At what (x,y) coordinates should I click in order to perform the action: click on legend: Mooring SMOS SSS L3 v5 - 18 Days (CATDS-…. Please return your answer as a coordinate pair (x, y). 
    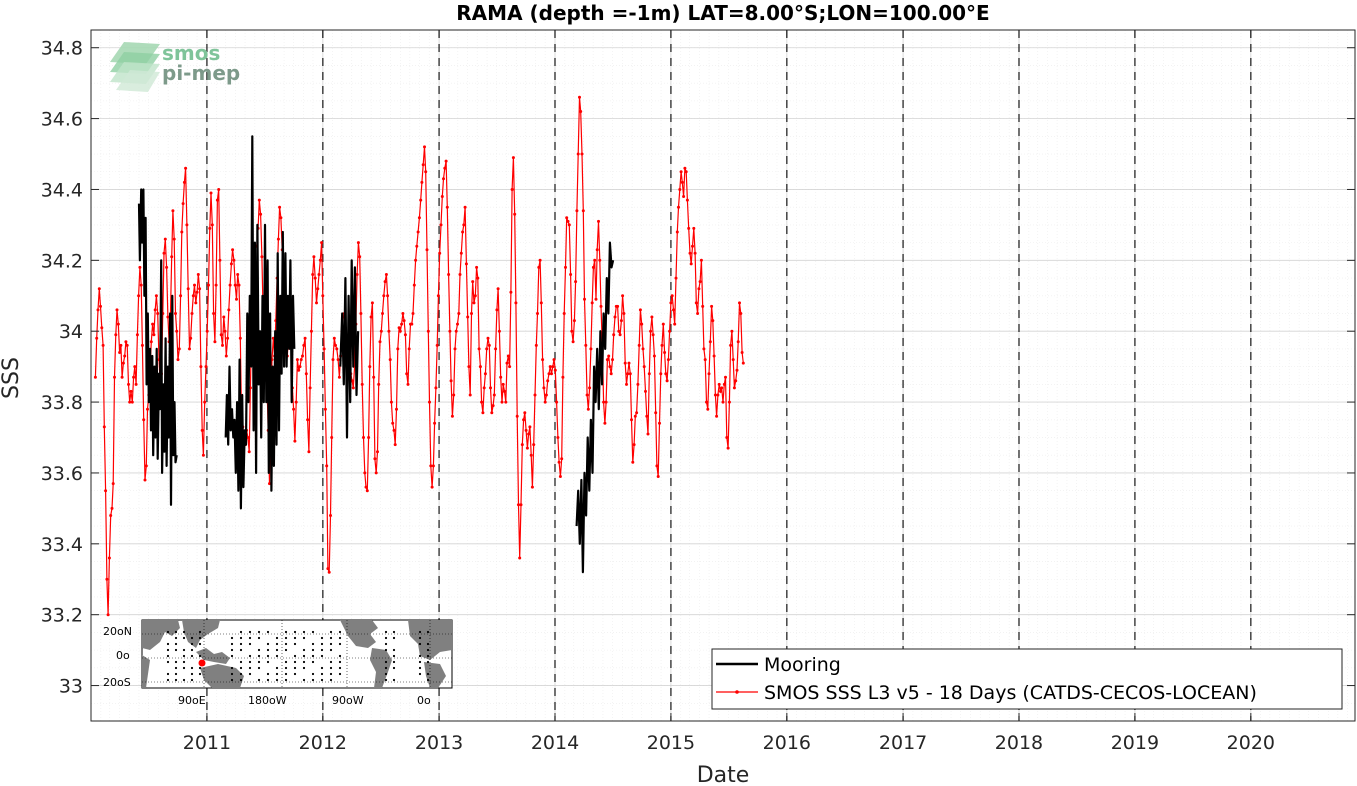
    Looking at the image, I should click on (1027, 679).